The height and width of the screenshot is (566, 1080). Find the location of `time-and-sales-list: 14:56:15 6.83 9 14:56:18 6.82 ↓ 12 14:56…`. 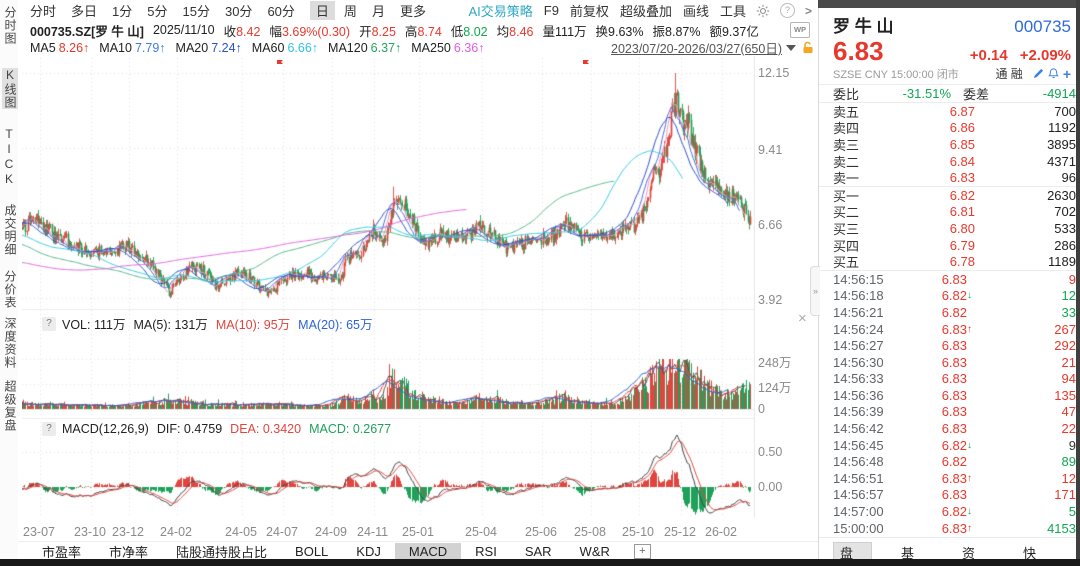

time-and-sales-list: 14:56:15 6.83 9 14:56:18 6.82 ↓ 12 14:56… is located at coordinates (948, 403).